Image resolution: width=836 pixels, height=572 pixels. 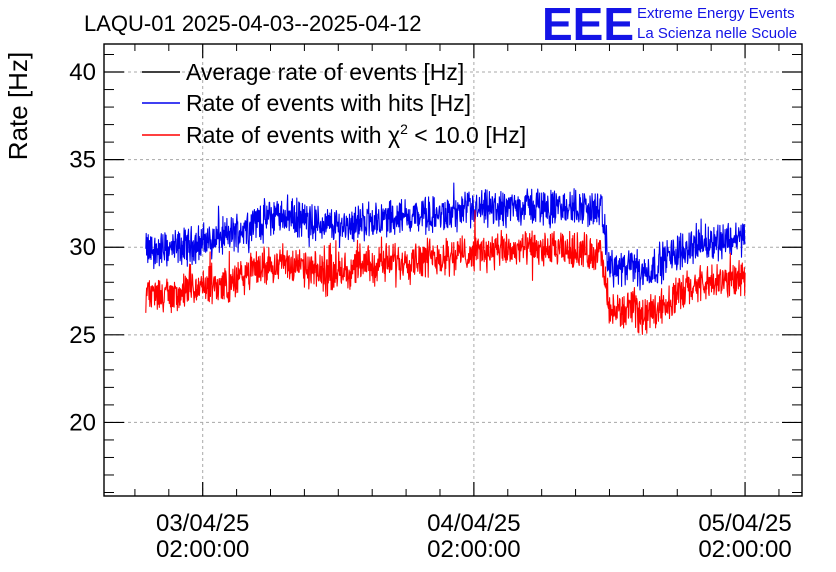 What do you see at coordinates (82, 72) in the screenshot?
I see `y-tick-label: 40` at bounding box center [82, 72].